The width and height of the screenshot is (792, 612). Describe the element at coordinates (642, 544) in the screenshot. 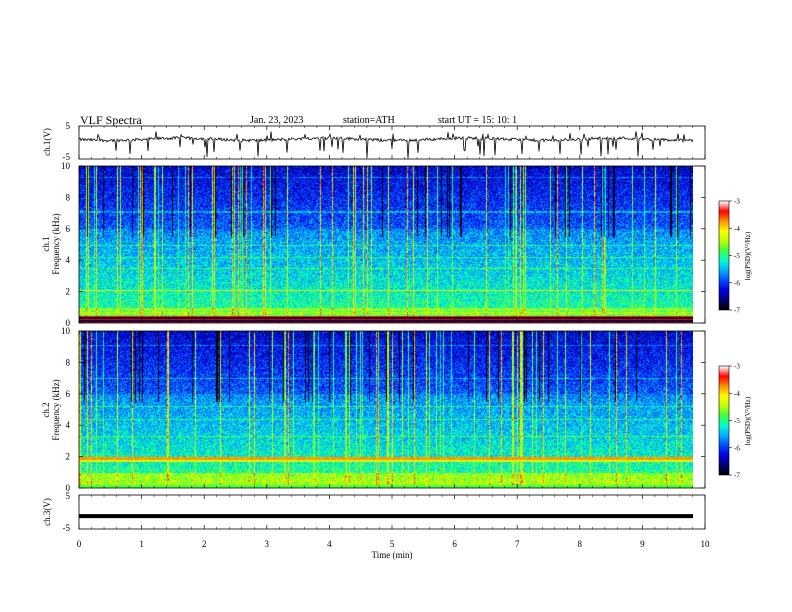

I see `x-tick-label-9: 9` at that location.